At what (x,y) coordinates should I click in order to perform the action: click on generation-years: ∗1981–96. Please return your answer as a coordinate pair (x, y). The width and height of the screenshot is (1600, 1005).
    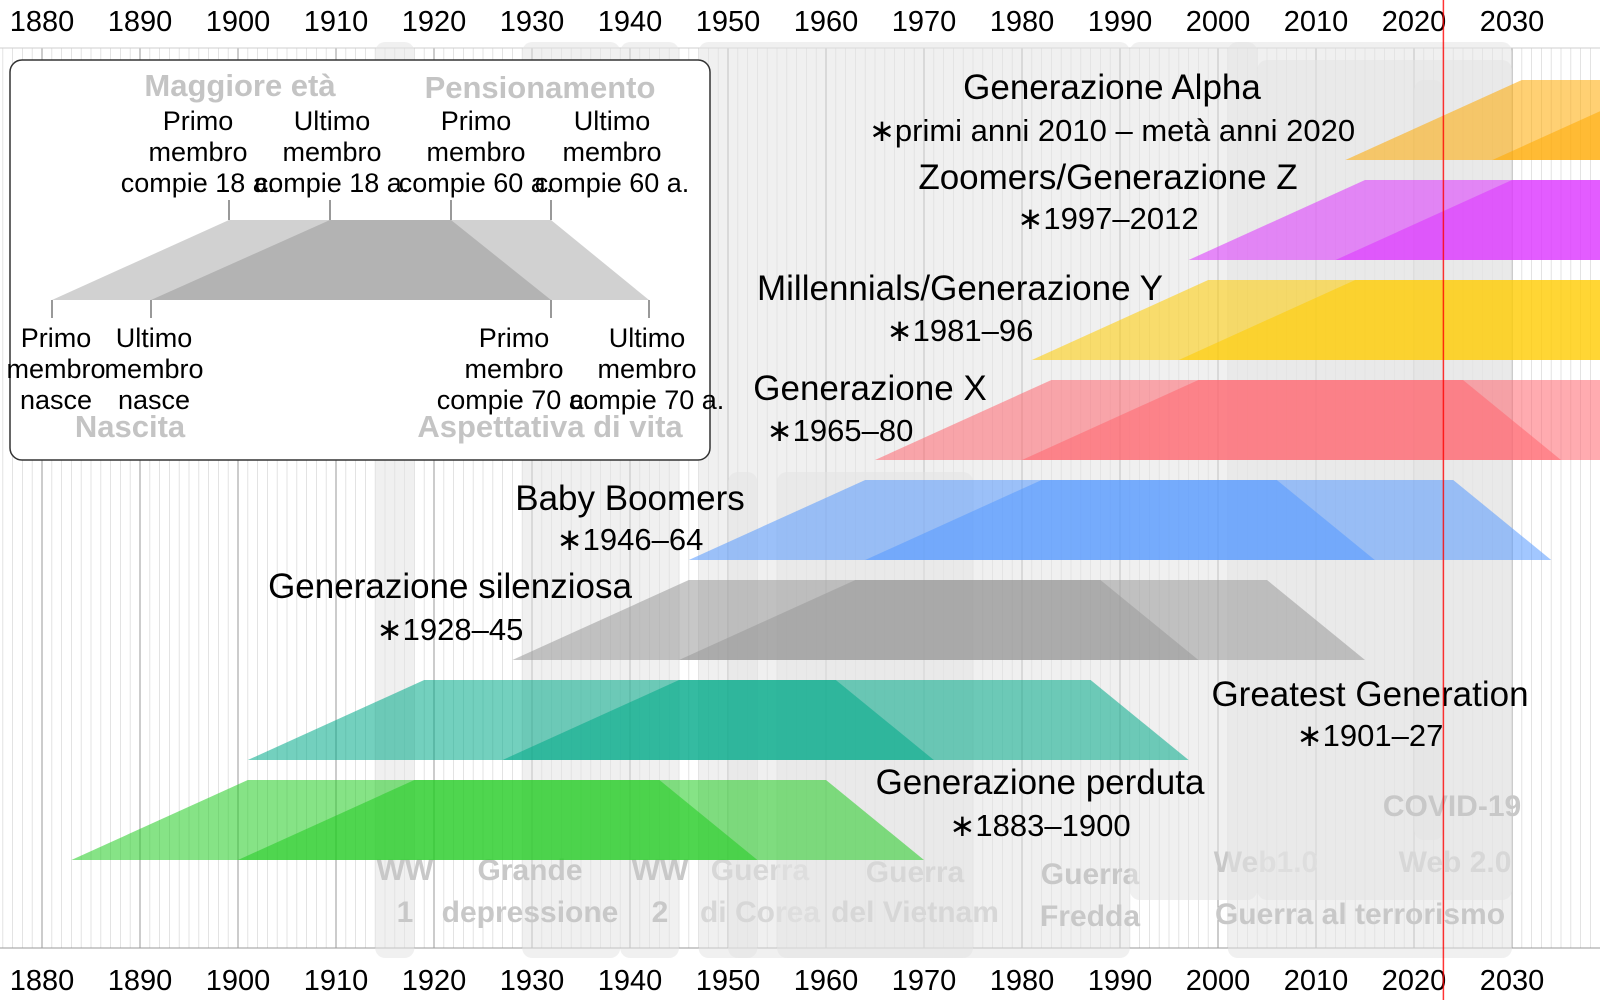
    Looking at the image, I should click on (960, 330).